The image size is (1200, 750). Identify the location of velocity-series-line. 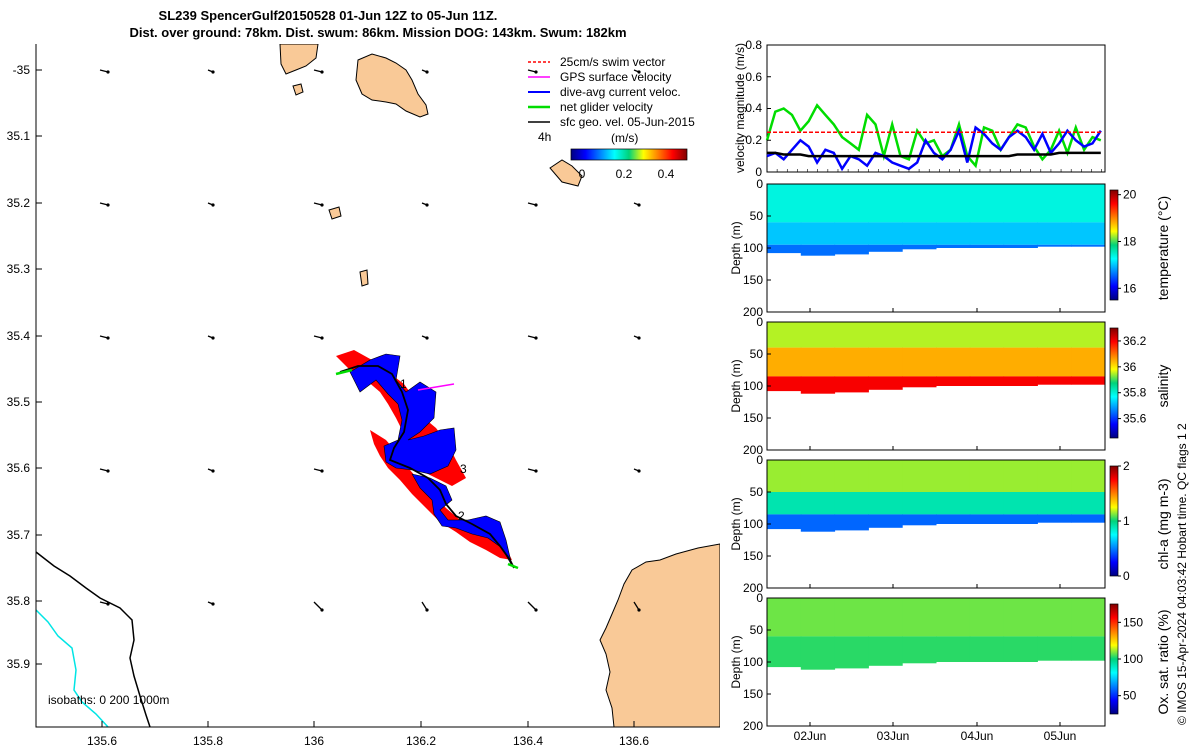
(934, 148).